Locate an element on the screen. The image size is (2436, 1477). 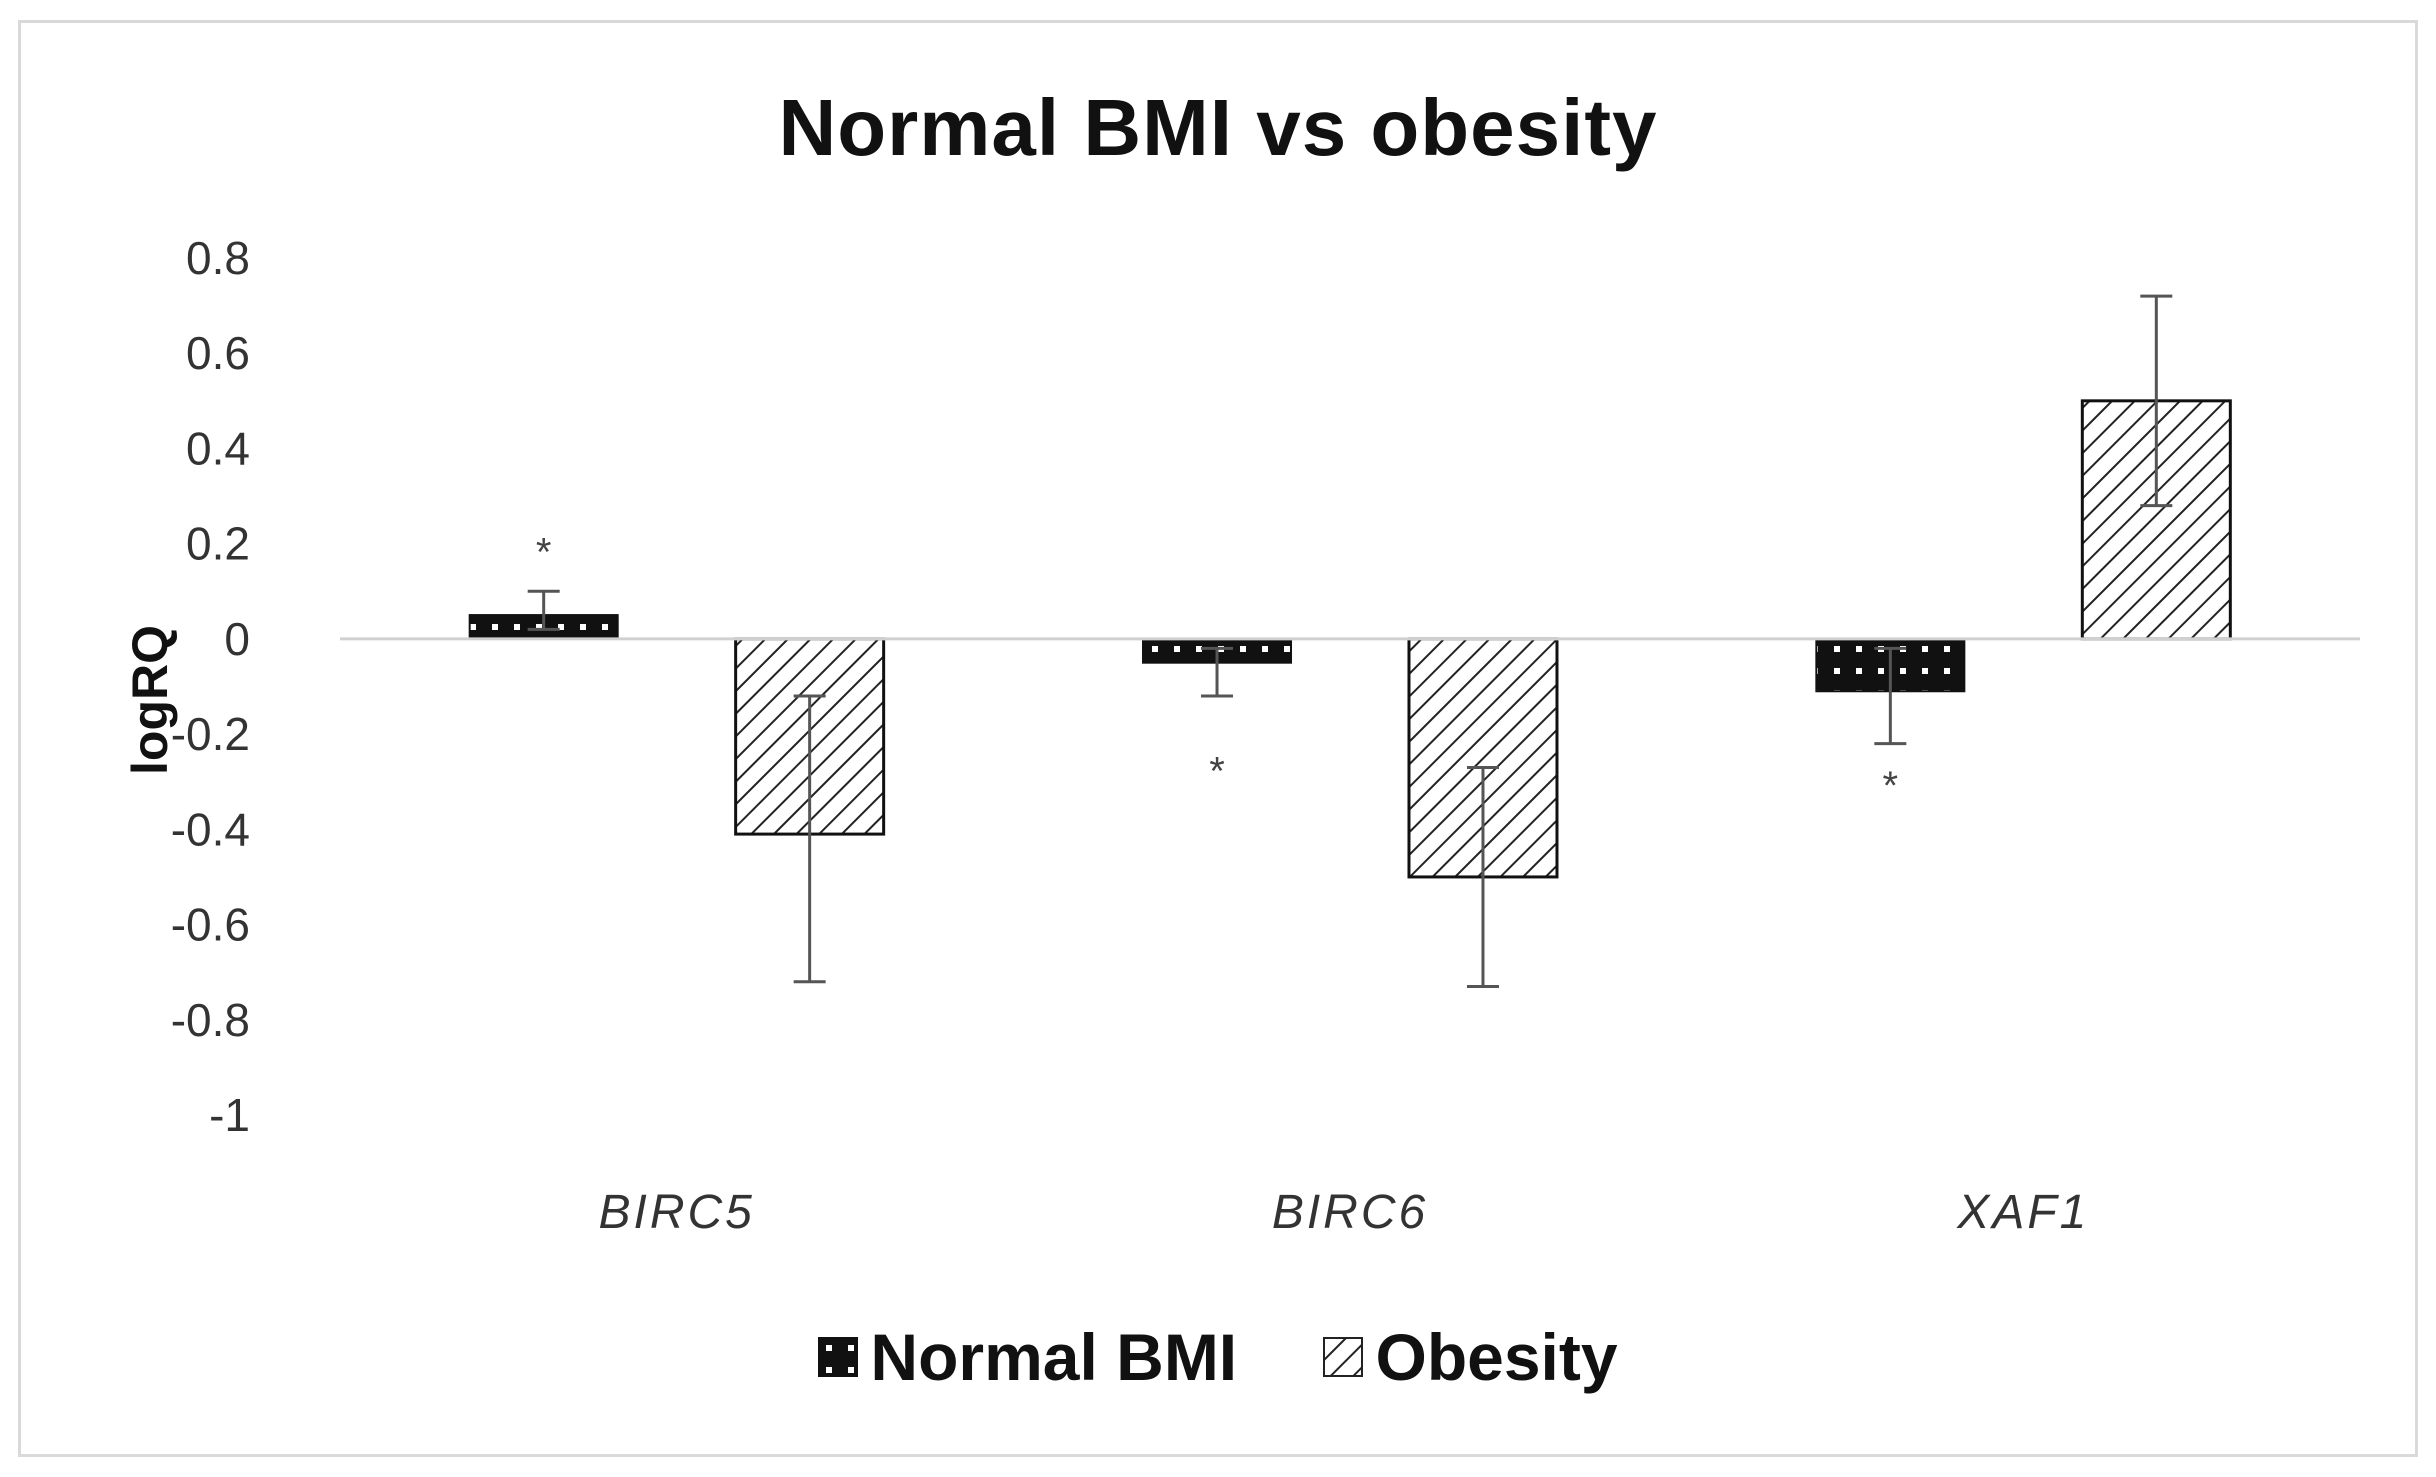
legend-label-obesity: Obesity is located at coordinates (1496, 1357).